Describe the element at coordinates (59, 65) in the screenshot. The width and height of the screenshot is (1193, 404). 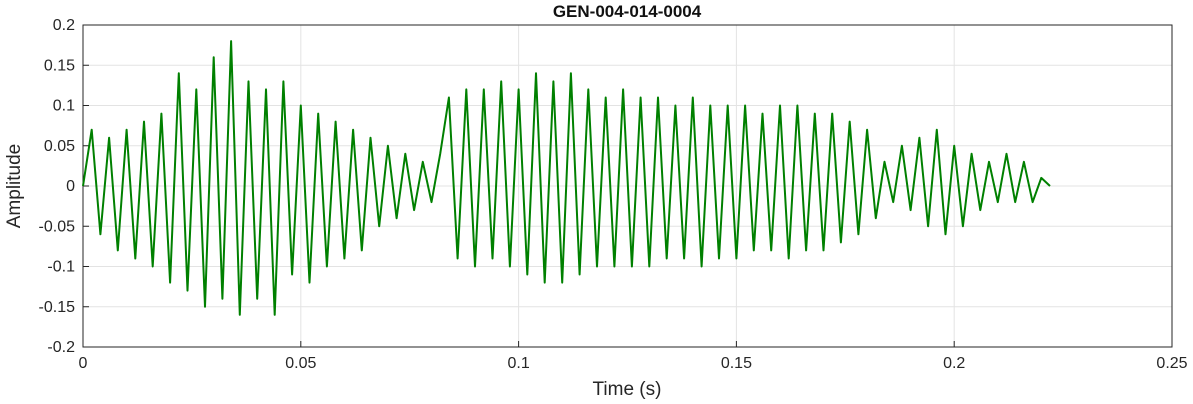
I see `y-tick-label: 0.15` at that location.